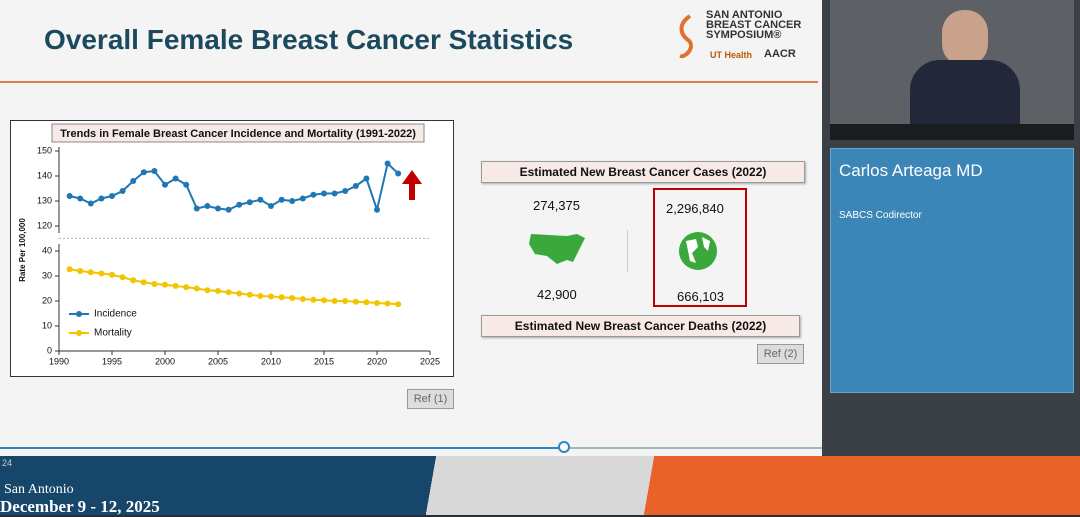  What do you see at coordinates (564, 447) in the screenshot?
I see `progress-handle` at bounding box center [564, 447].